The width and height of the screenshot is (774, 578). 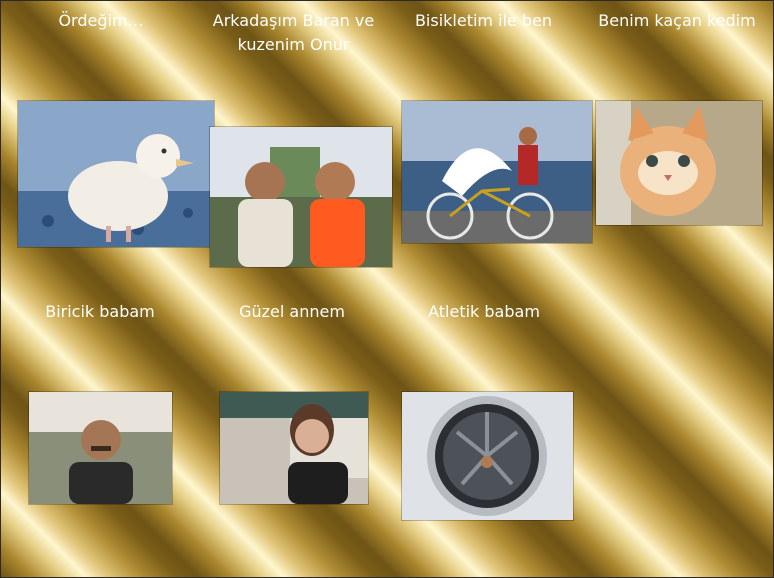 What do you see at coordinates (292, 311) in the screenshot?
I see `caption-mom: Güzel annem` at bounding box center [292, 311].